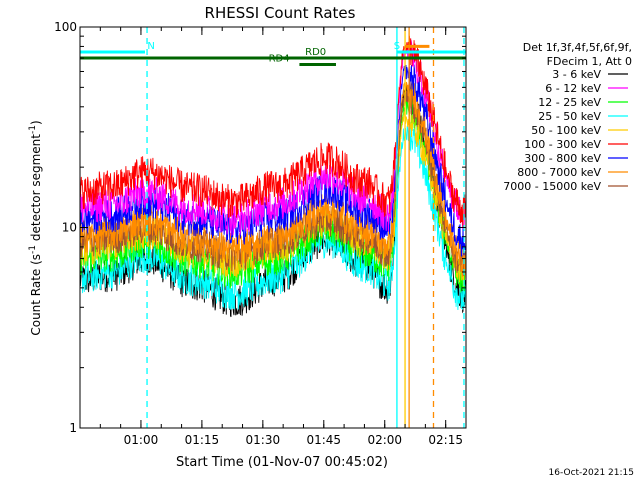  What do you see at coordinates (552, 186) in the screenshot?
I see `legend-label-8: 7000 - 15000 keV` at bounding box center [552, 186].